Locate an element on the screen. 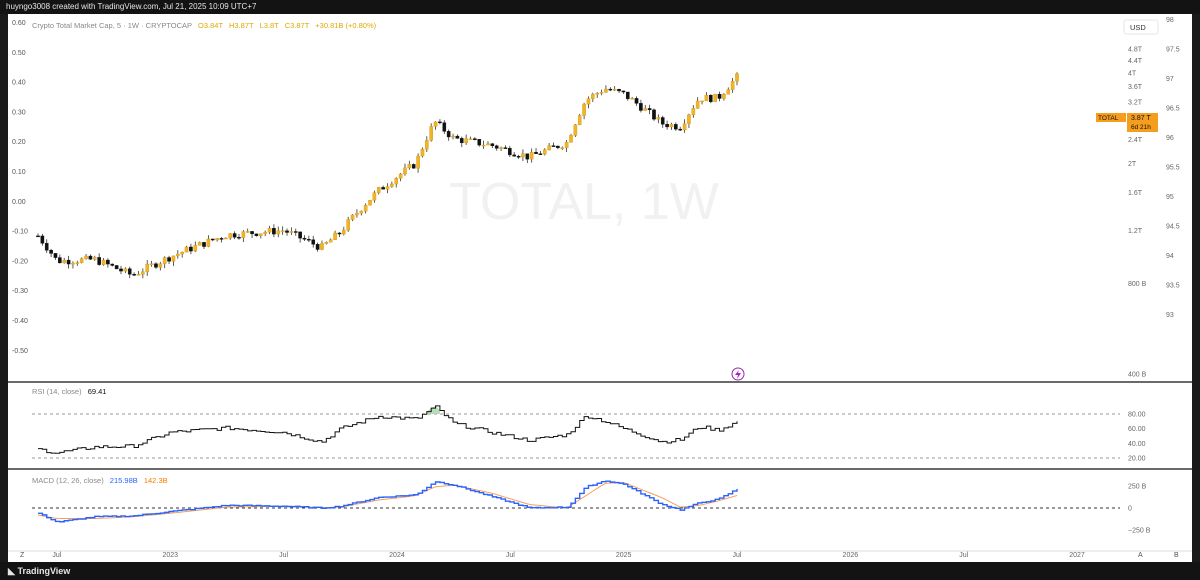  rsi-line is located at coordinates (388, 429).